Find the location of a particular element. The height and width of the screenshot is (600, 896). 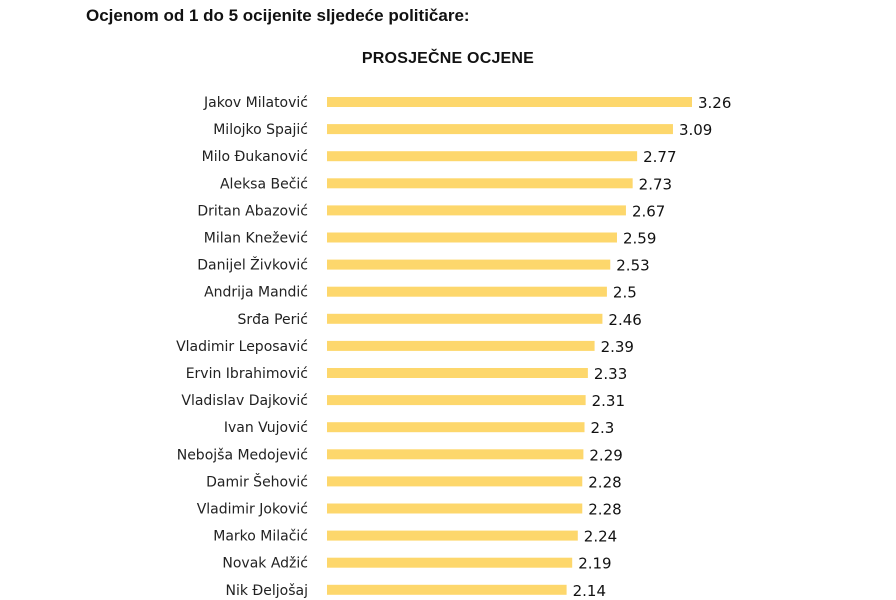

category-label-novak-adzic: Novak Adžić is located at coordinates (265, 564).